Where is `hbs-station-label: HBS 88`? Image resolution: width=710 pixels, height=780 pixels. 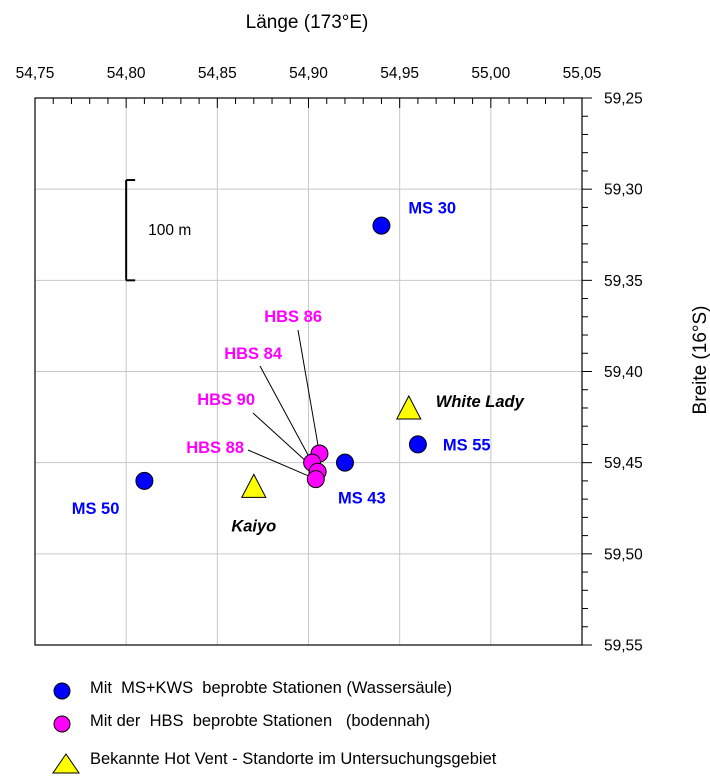 hbs-station-label: HBS 88 is located at coordinates (215, 448).